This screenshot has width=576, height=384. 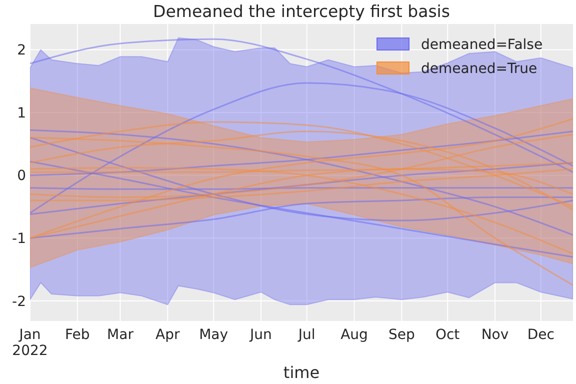 I want to click on x-tick-label: Apr, so click(x=168, y=335).